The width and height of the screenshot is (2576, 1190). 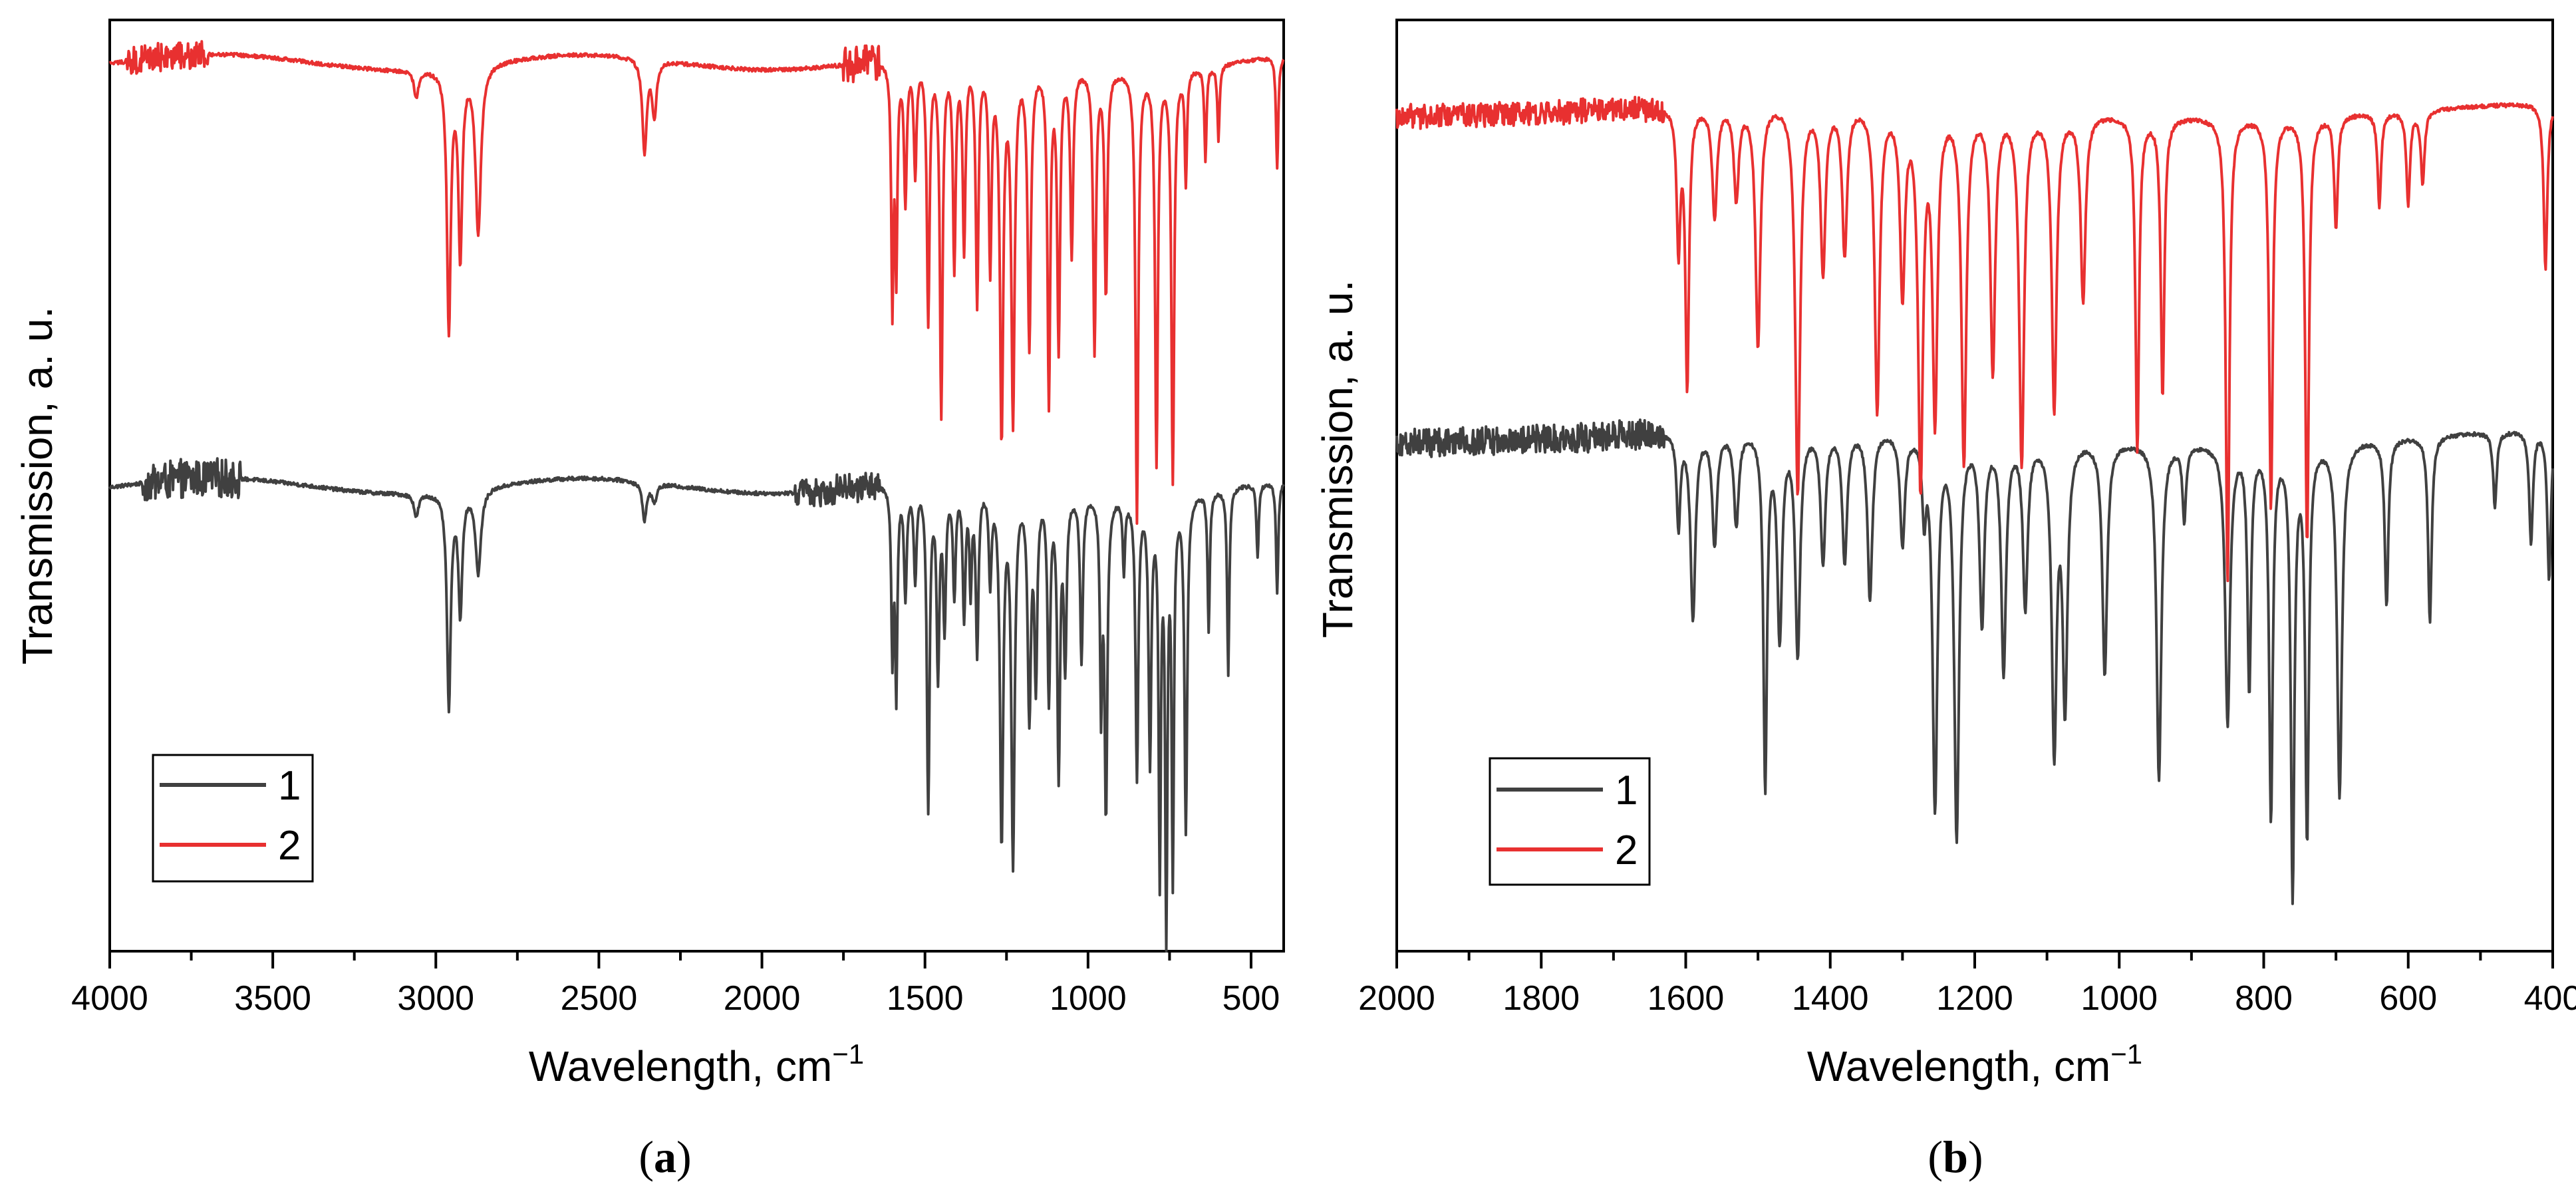 What do you see at coordinates (1686, 998) in the screenshot?
I see `x-tick-label: 1600` at bounding box center [1686, 998].